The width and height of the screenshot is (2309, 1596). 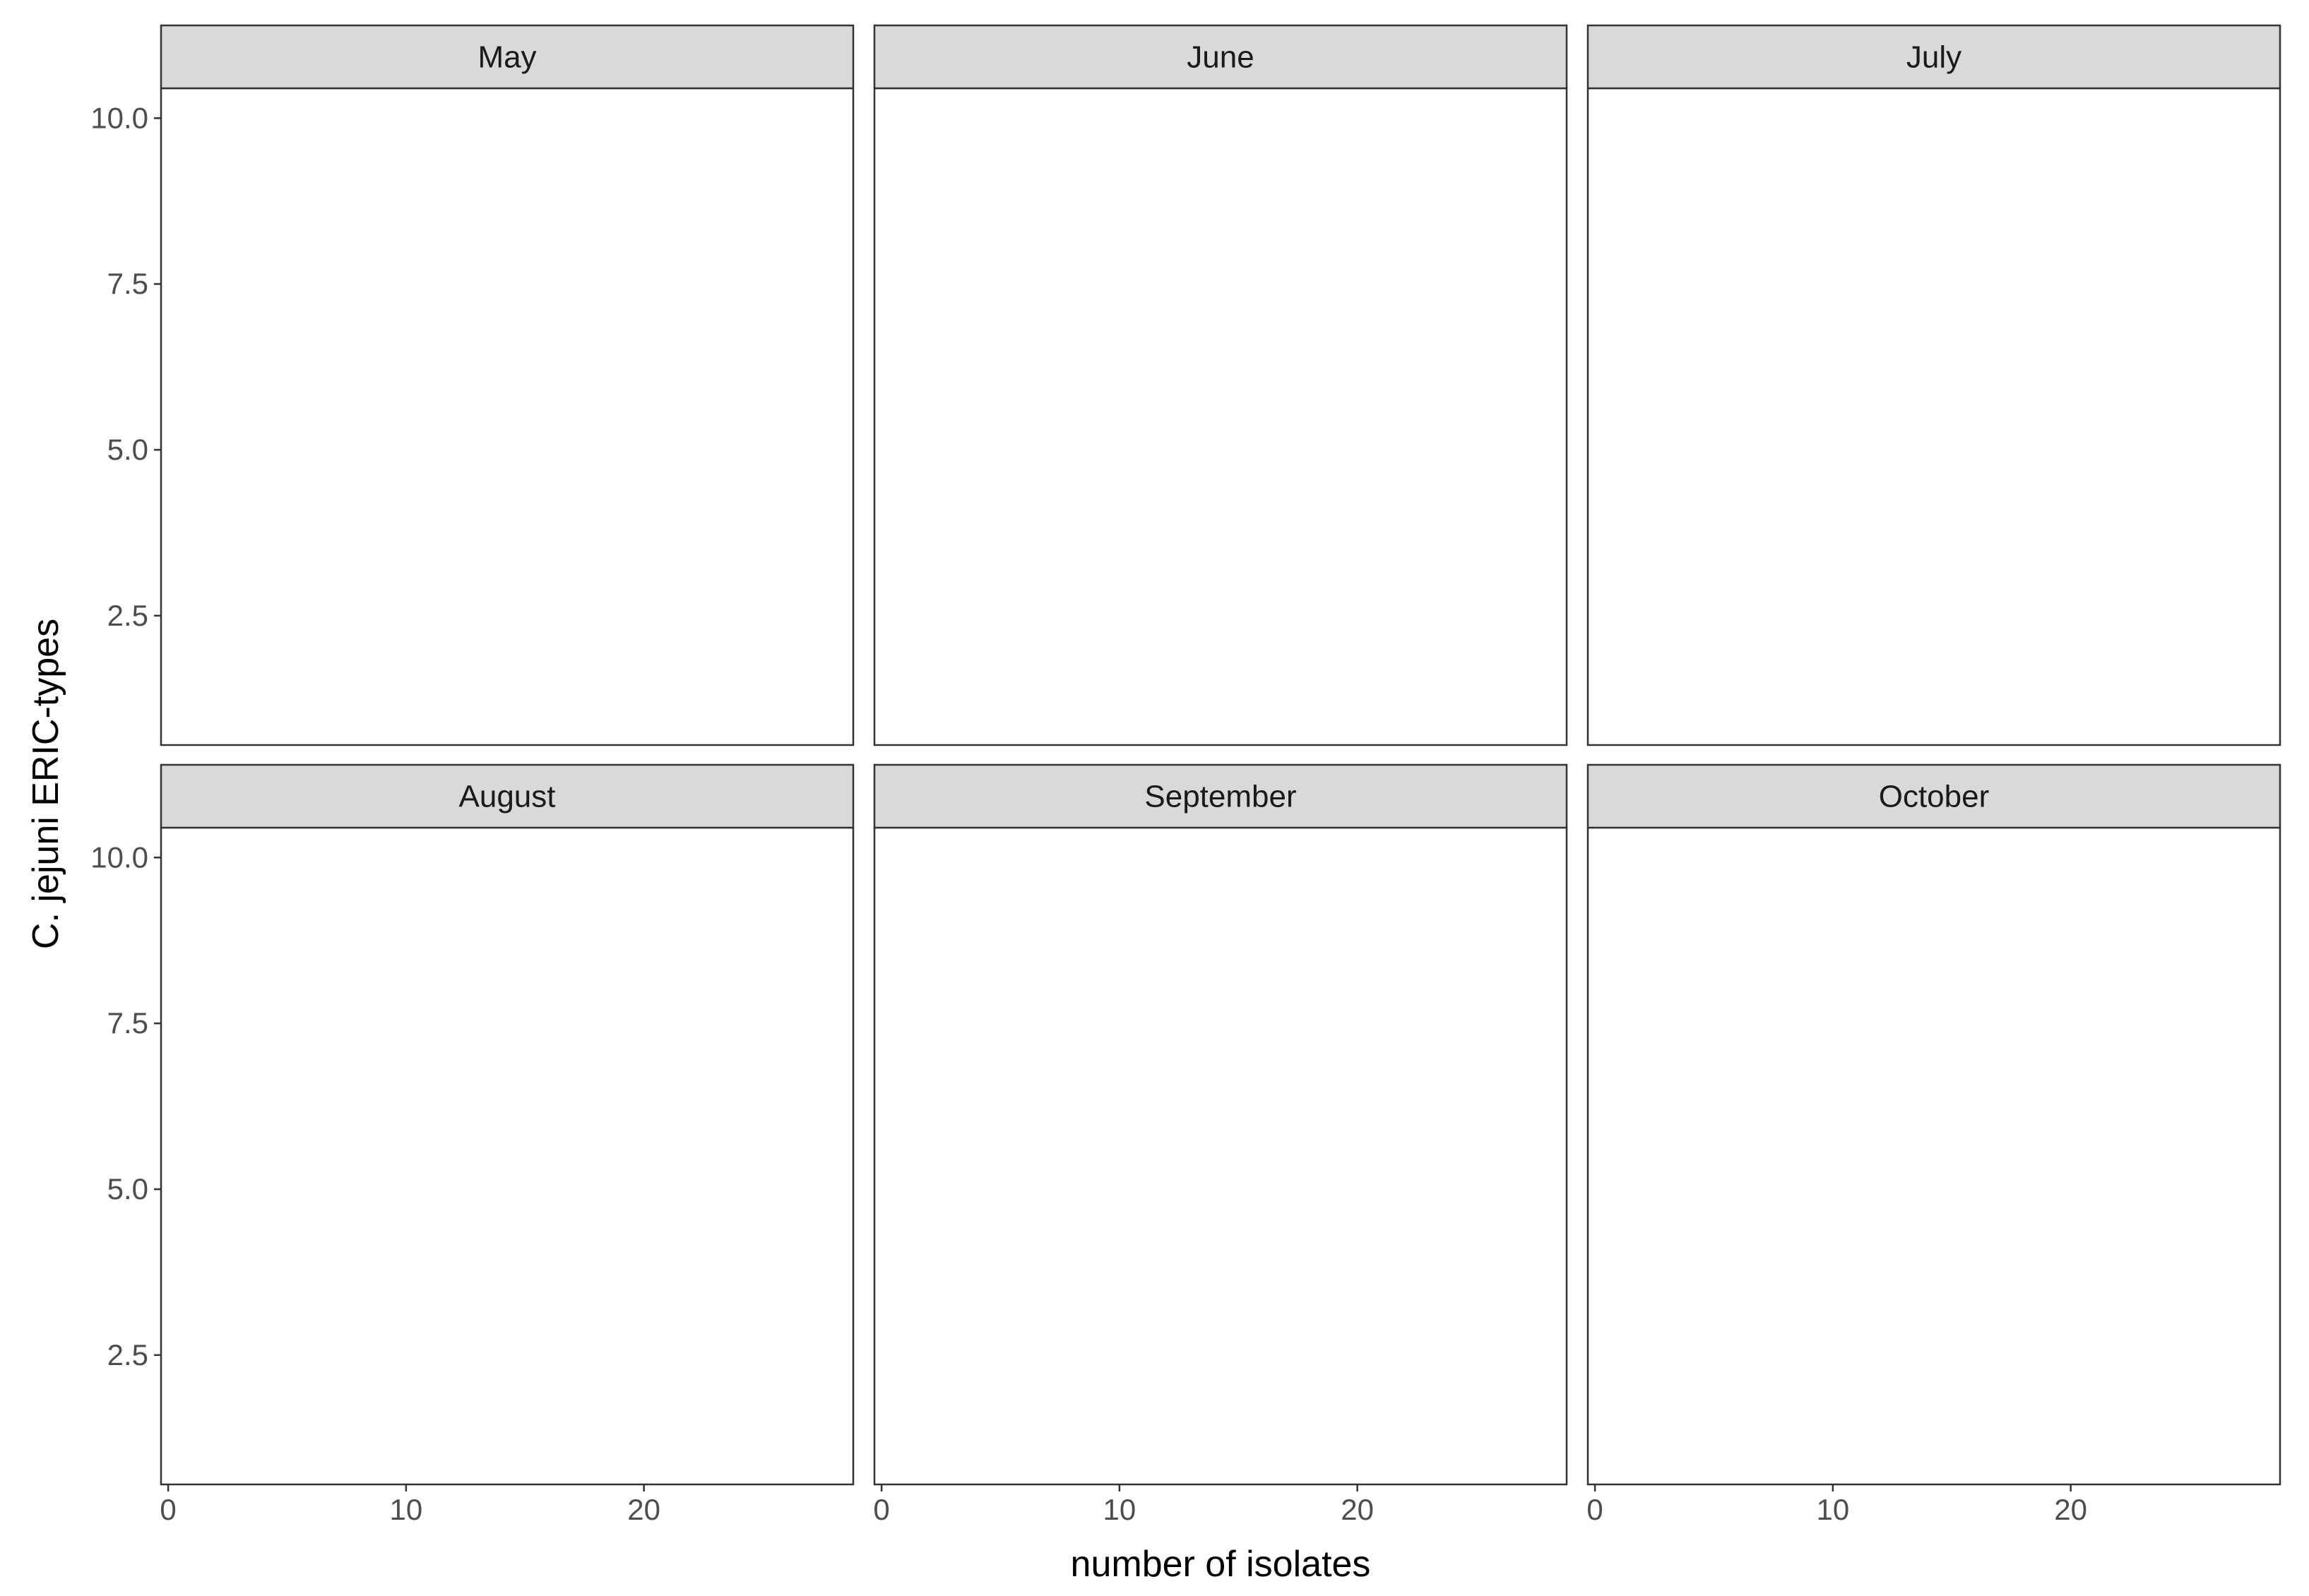 I want to click on facet-strip-label: October, so click(x=1935, y=797).